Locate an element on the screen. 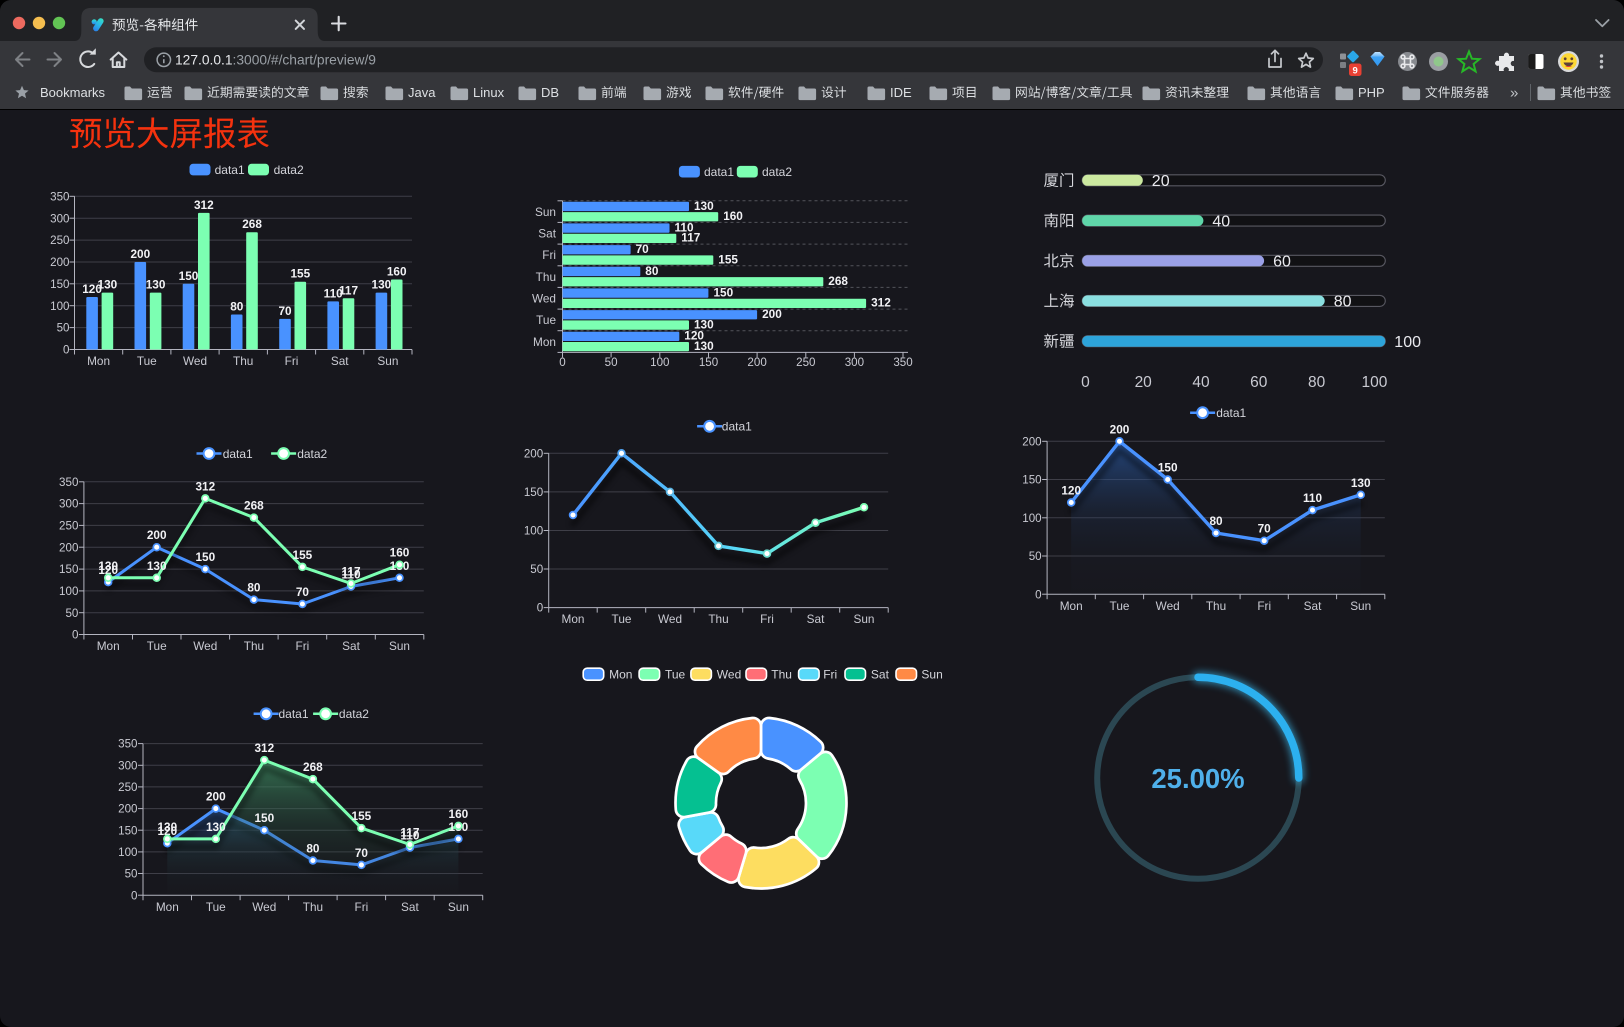 This screenshot has height=1027, width=1624. svg-text: DB is located at coordinates (550, 92).